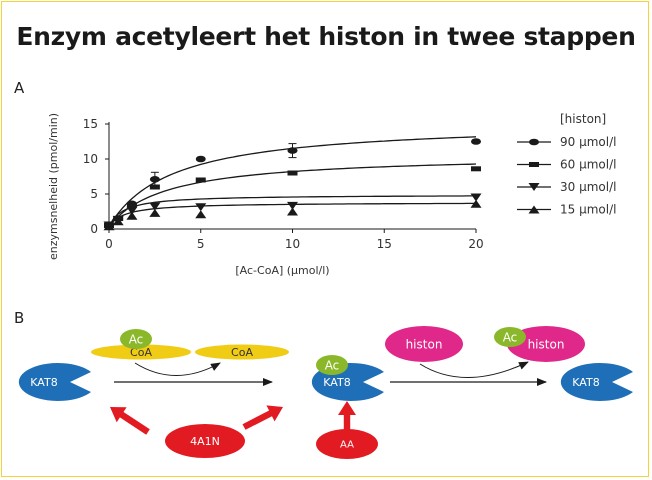 The width and height of the screenshot is (652, 480). What do you see at coordinates (130, 421) in the screenshot?
I see `inhibitor-arrow-left` at bounding box center [130, 421].